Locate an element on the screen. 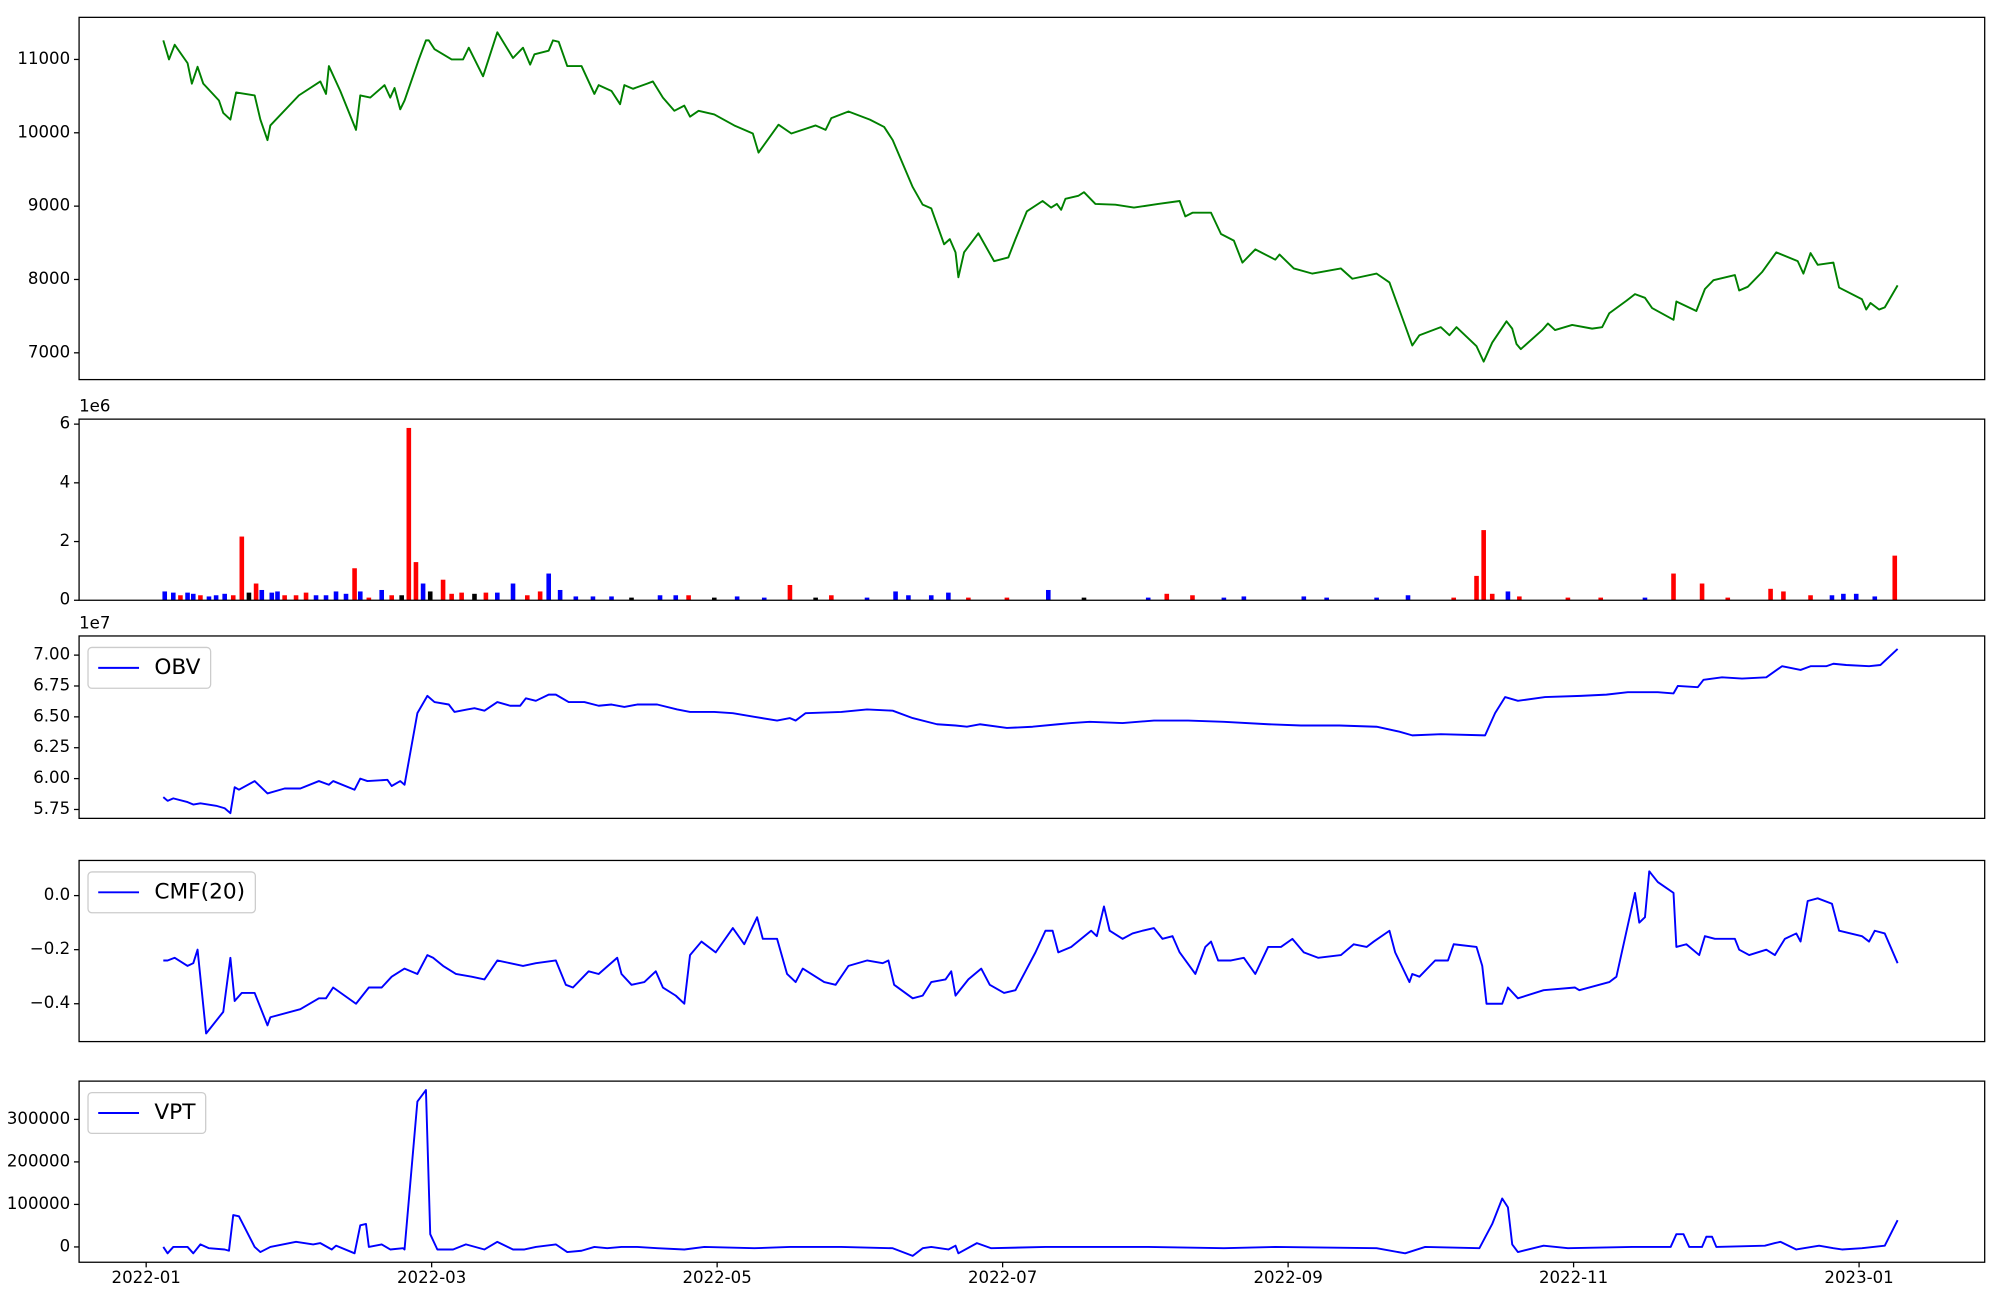 The width and height of the screenshot is (2000, 1300). y-tick-label: 0 is located at coordinates (65, 599).